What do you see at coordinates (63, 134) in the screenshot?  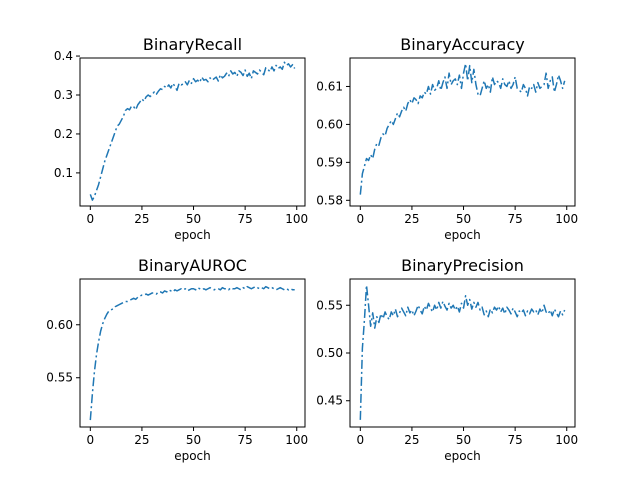 I see `y-tick-label: 0.2` at bounding box center [63, 134].